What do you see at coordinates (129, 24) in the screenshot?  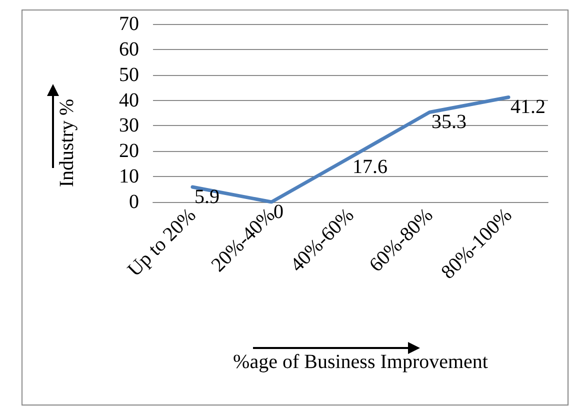 I see `y-tick-label: 70` at bounding box center [129, 24].